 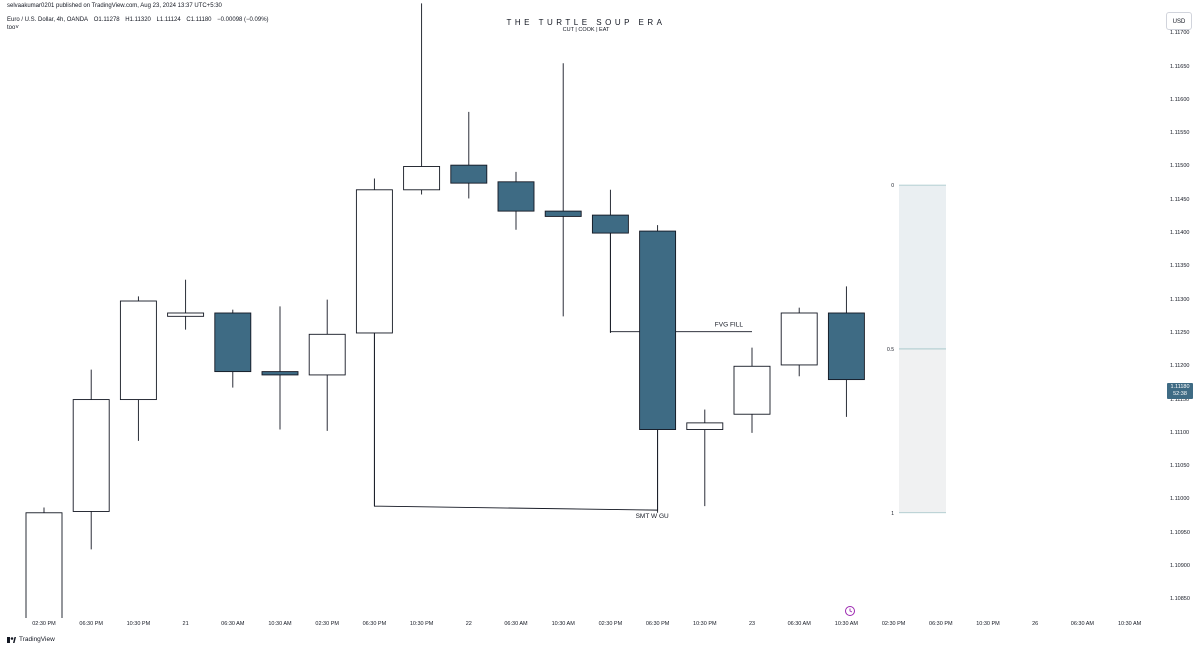 I want to click on smt-label: SMT W GU, so click(x=652, y=516).